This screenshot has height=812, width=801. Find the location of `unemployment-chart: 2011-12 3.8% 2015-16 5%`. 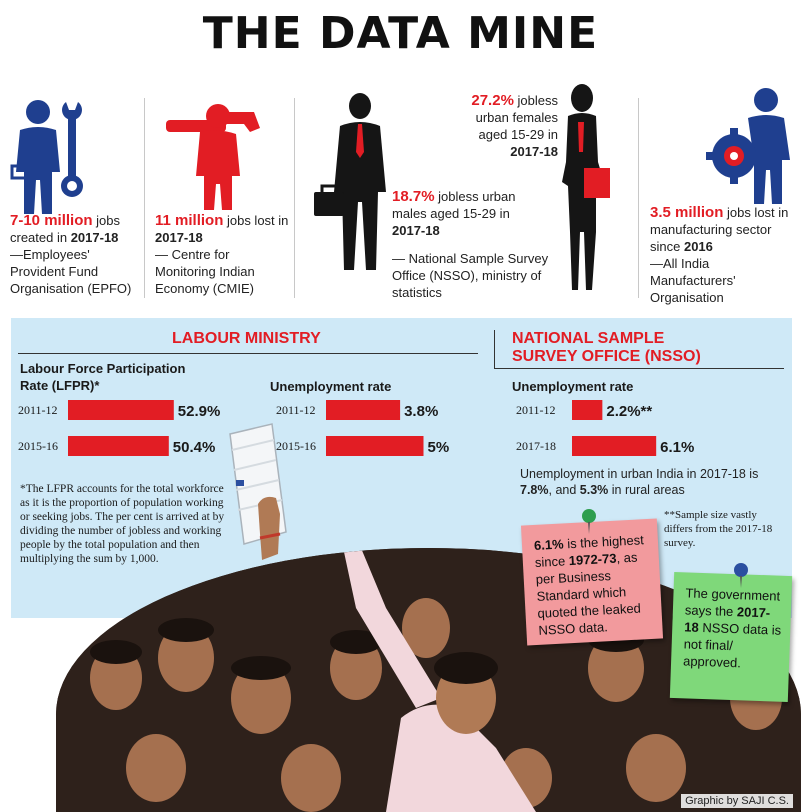

unemployment-chart: 2011-12 3.8% 2015-16 5% is located at coordinates (363, 428).